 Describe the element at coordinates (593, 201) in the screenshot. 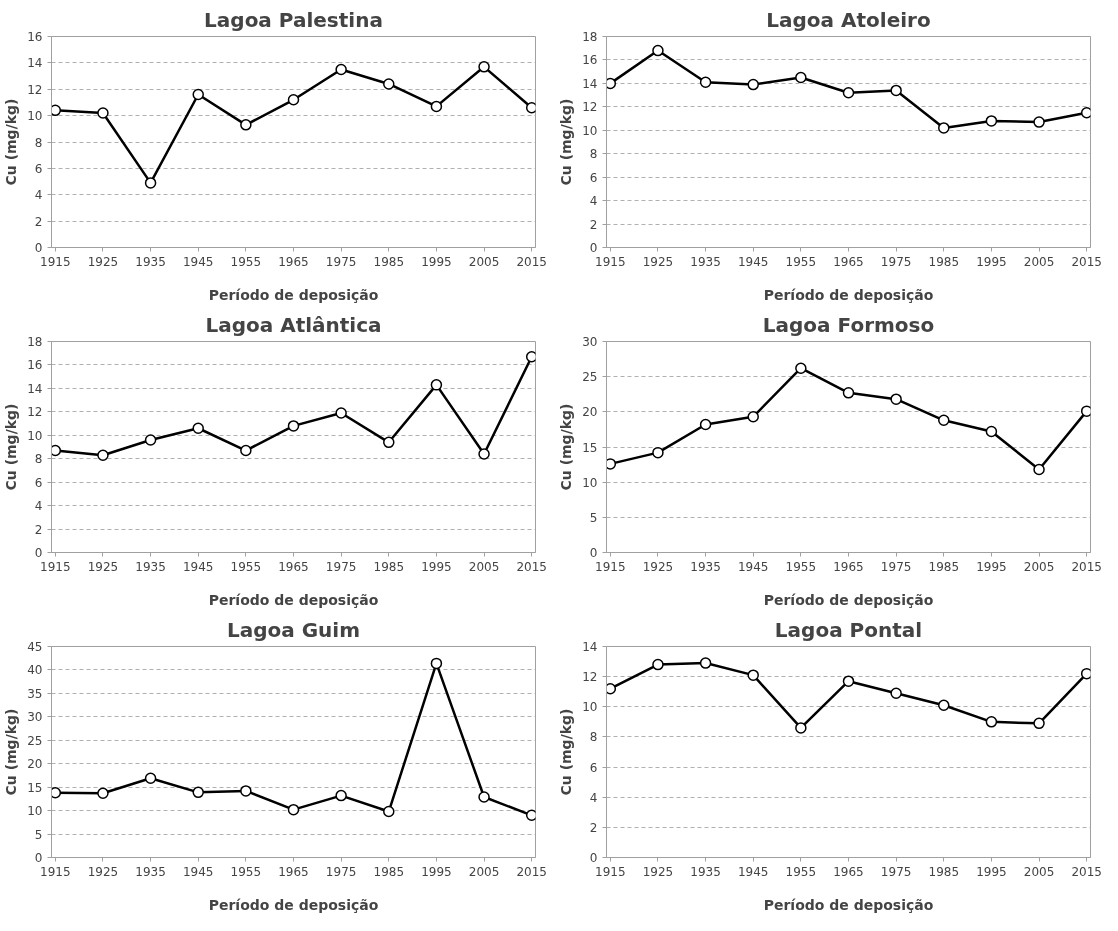

I see `y-tick-label: 4` at that location.